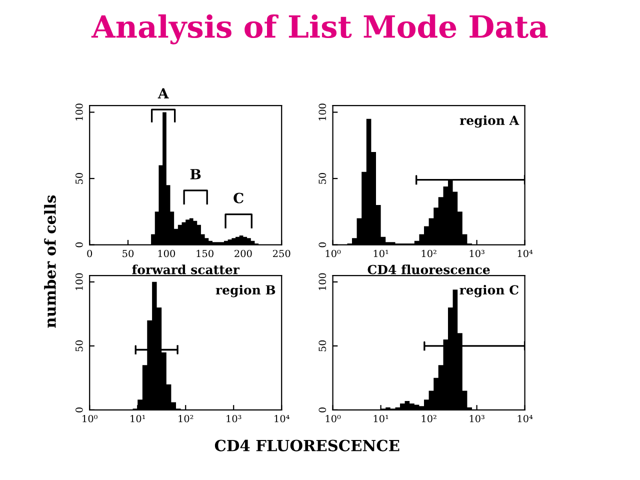 This screenshot has width=640, height=480. What do you see at coordinates (167, 254) in the screenshot?
I see `x-tick-label: 100` at bounding box center [167, 254].